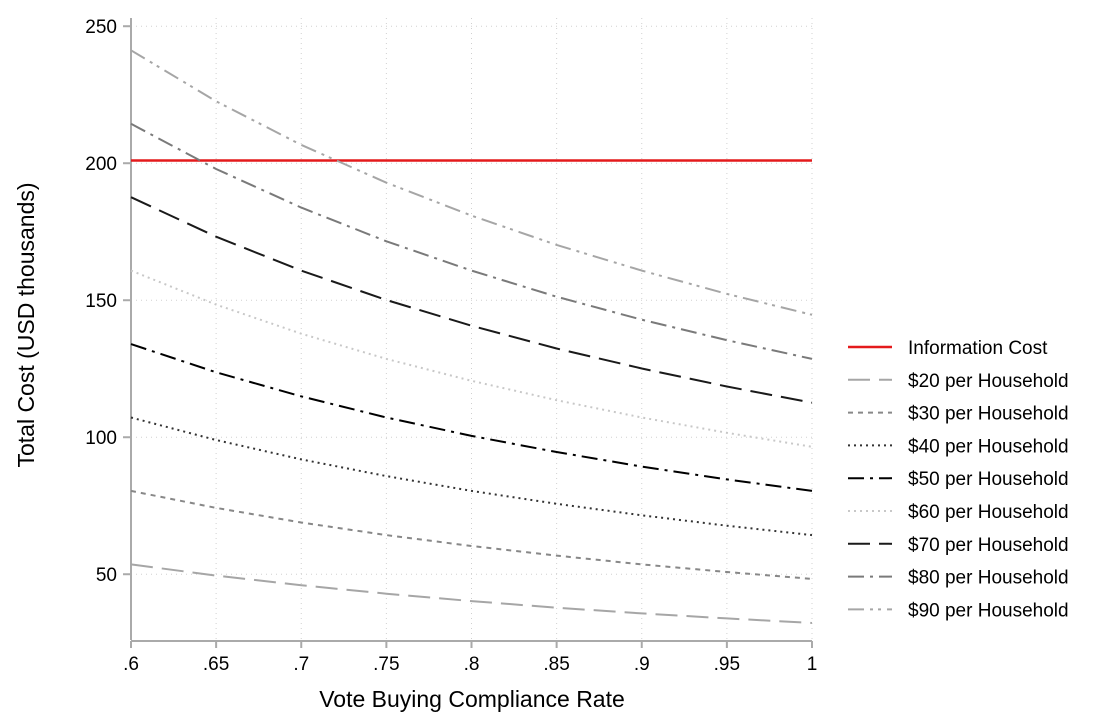 This screenshot has height=721, width=1097. What do you see at coordinates (988, 610) in the screenshot?
I see `legend-label: $90 per Household` at bounding box center [988, 610].